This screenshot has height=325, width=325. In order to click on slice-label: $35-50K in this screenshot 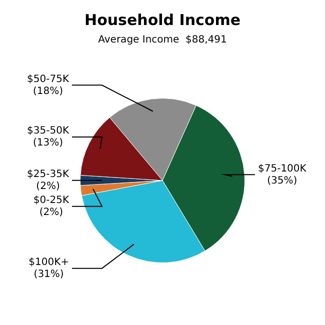, I will do `click(48, 131)`.